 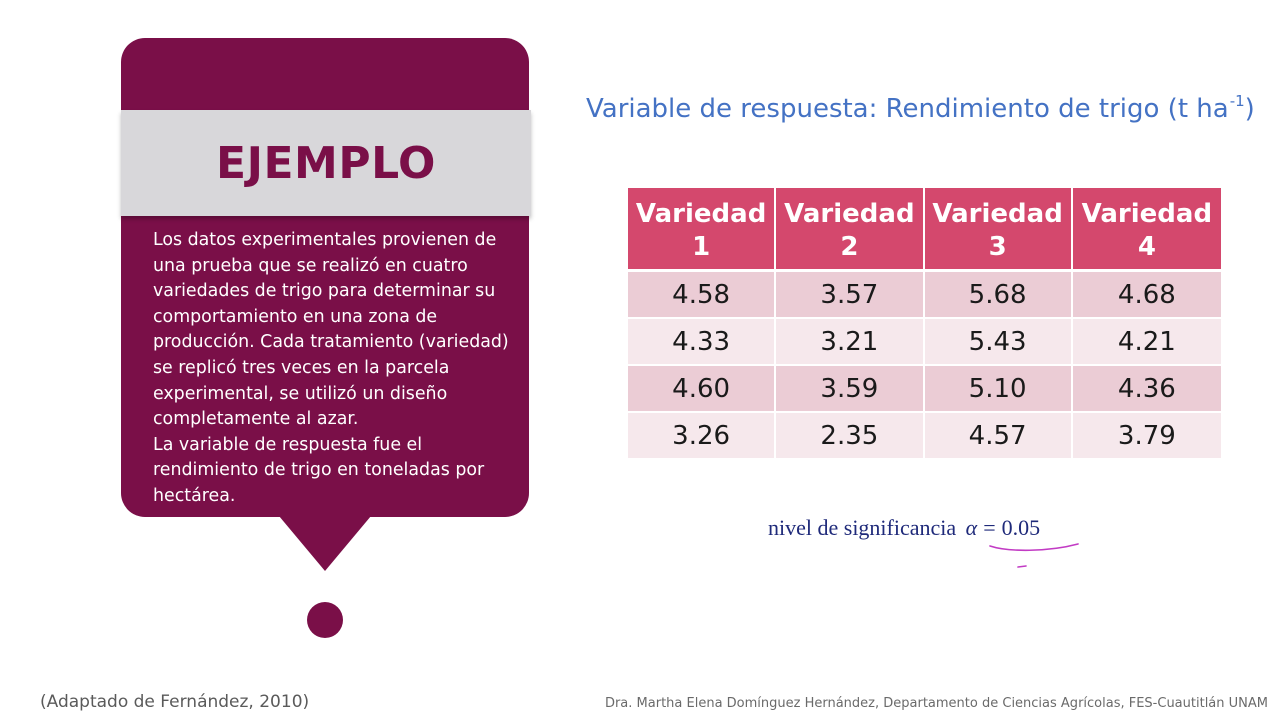 I want to click on callout-dot, so click(x=325, y=620).